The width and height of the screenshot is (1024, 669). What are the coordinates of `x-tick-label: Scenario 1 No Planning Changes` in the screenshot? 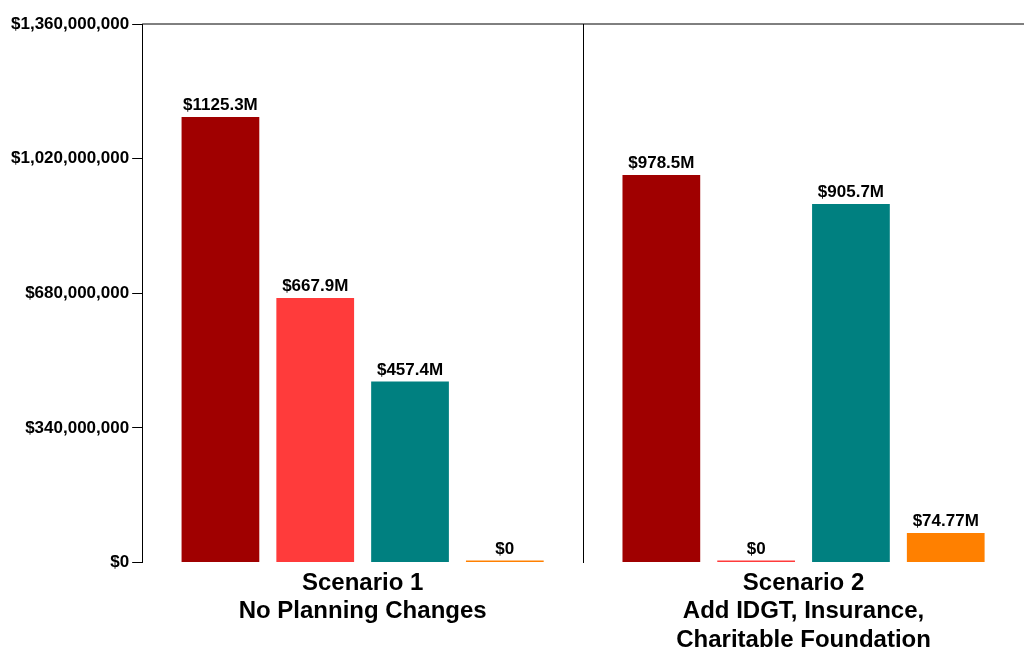 It's located at (362, 595).